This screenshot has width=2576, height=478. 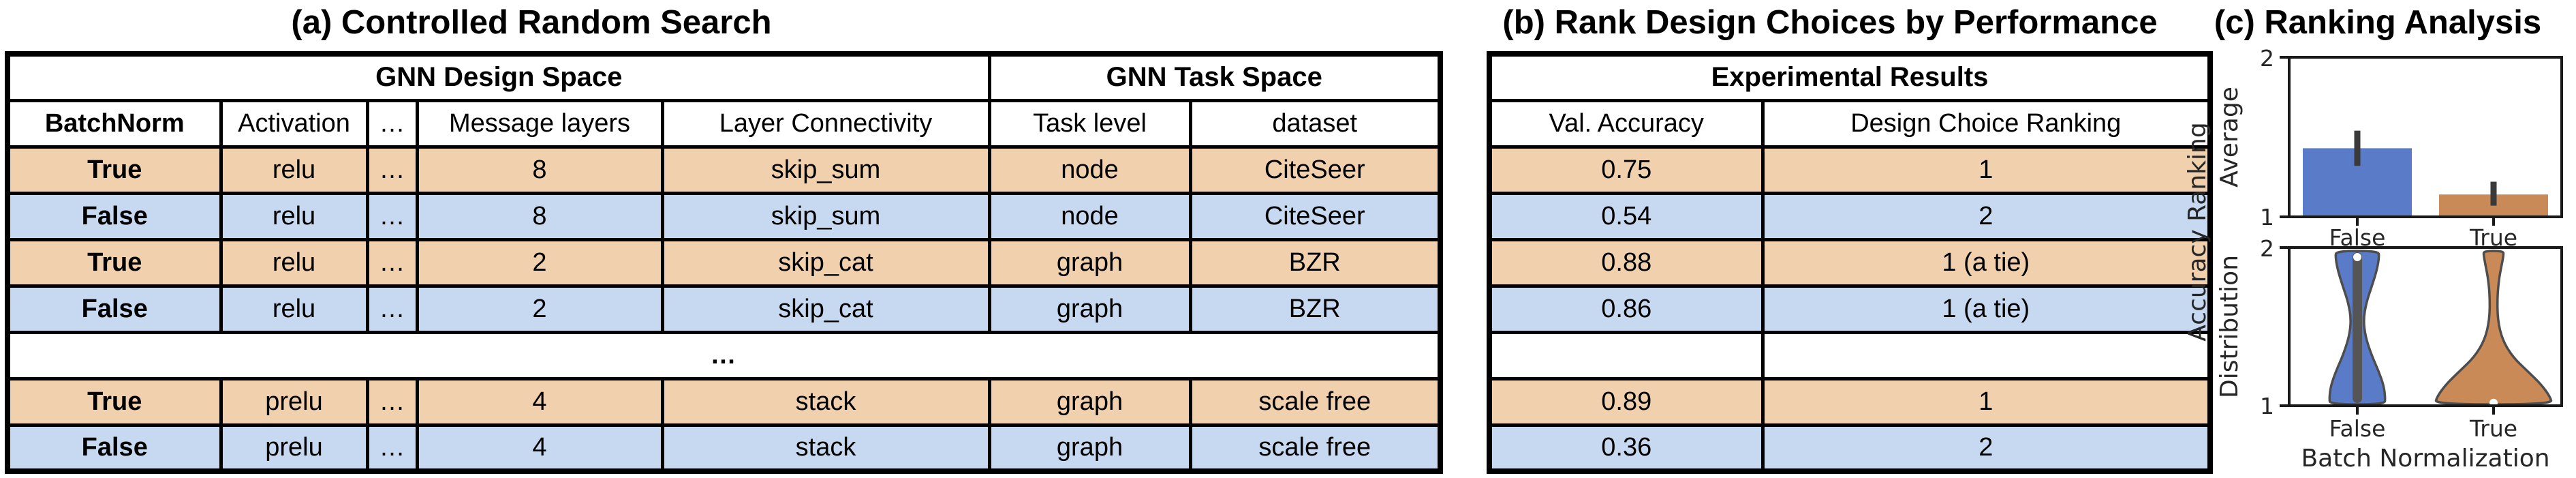 I want to click on violin-true, so click(x=2493, y=328).